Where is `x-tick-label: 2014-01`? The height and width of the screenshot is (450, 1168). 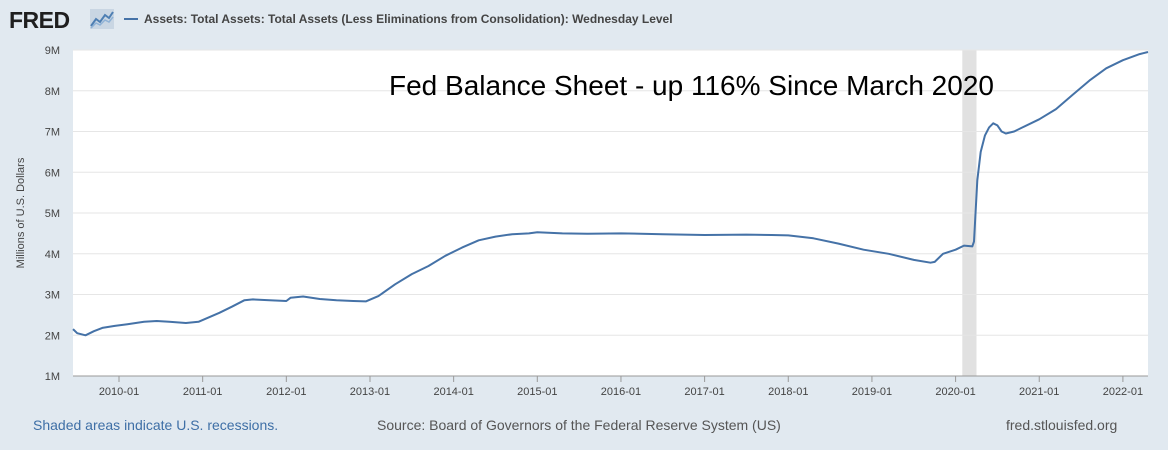
x-tick-label: 2014-01 is located at coordinates (453, 392).